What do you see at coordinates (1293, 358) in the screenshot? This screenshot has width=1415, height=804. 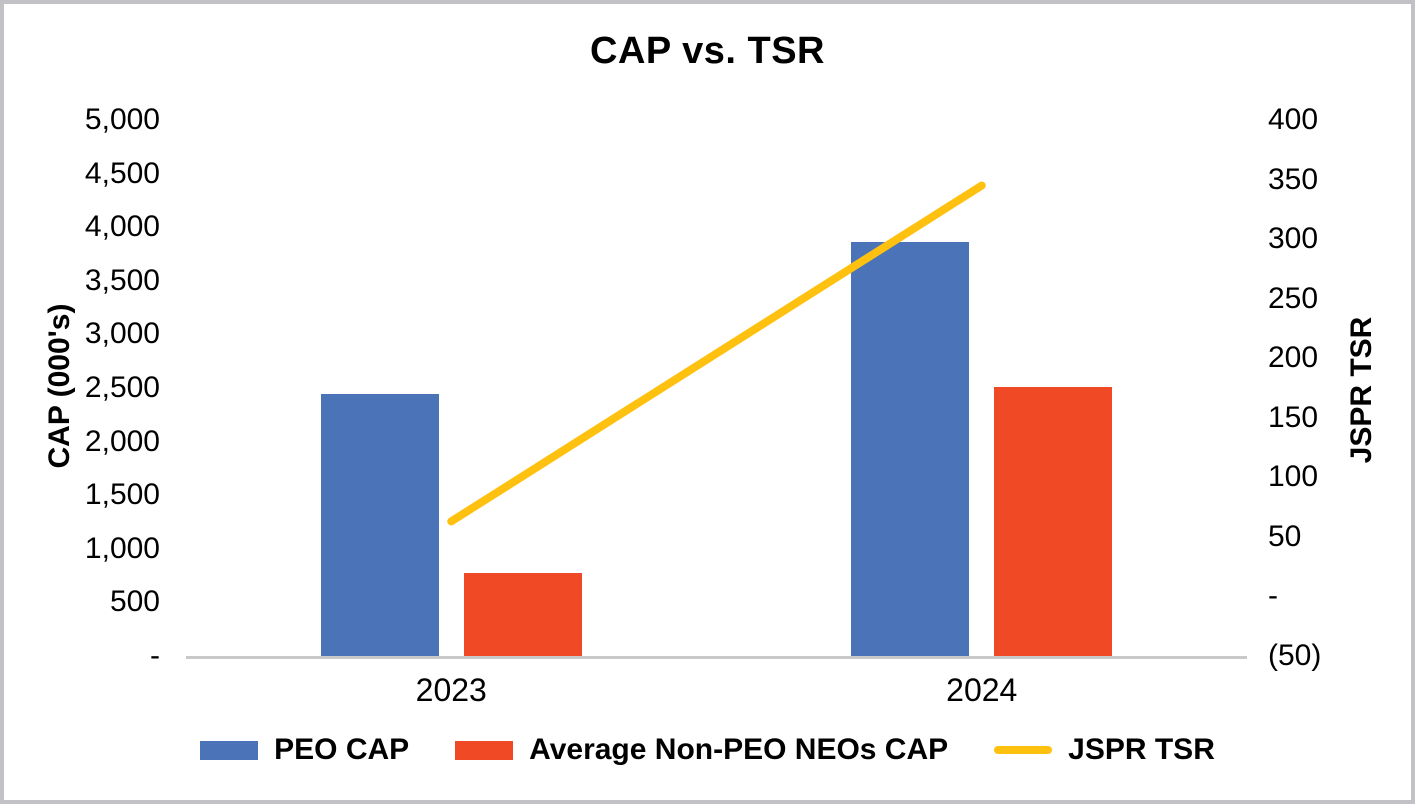 I see `right-axis-tick: 200` at bounding box center [1293, 358].